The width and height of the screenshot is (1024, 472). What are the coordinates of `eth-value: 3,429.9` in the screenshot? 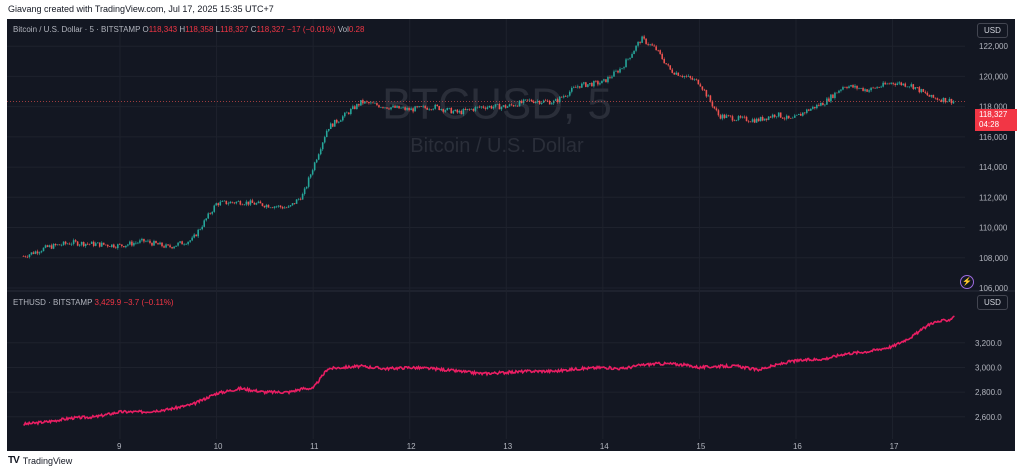 It's located at (108, 302).